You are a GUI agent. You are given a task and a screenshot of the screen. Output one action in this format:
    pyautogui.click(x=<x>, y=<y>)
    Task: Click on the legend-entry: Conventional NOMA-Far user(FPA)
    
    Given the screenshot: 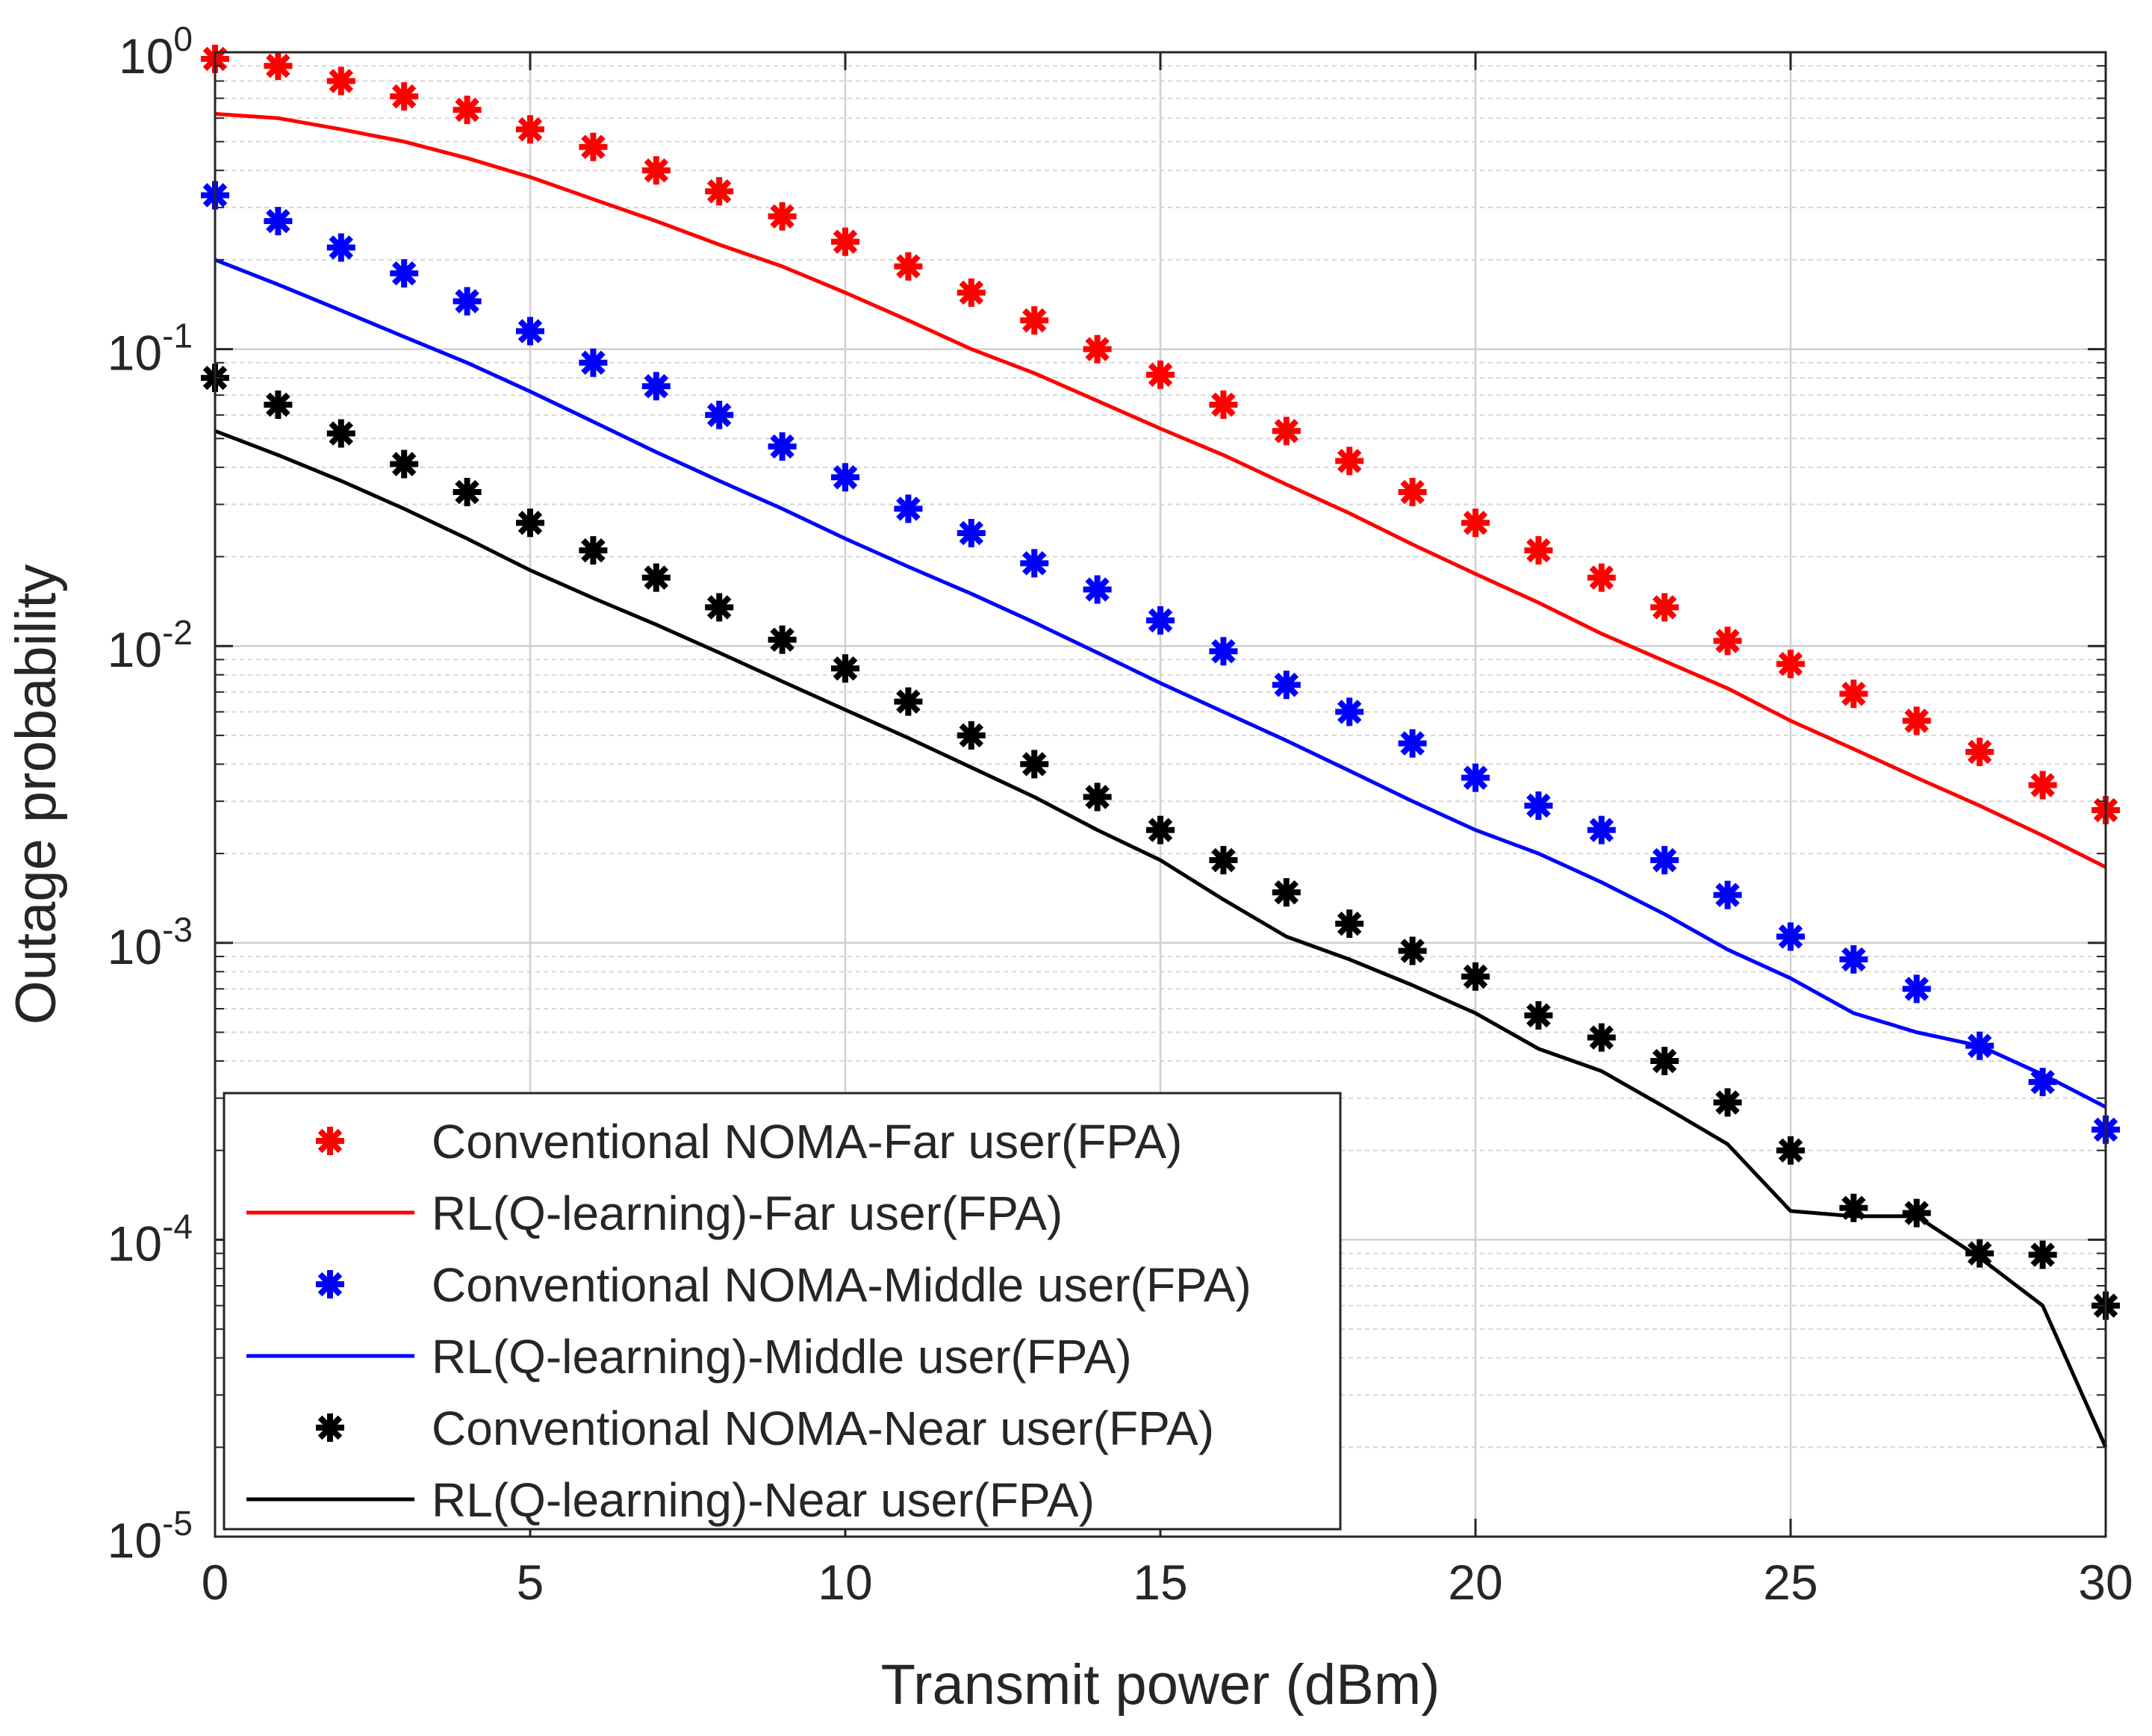 What is the action you would take?
    pyautogui.click(x=749, y=1142)
    